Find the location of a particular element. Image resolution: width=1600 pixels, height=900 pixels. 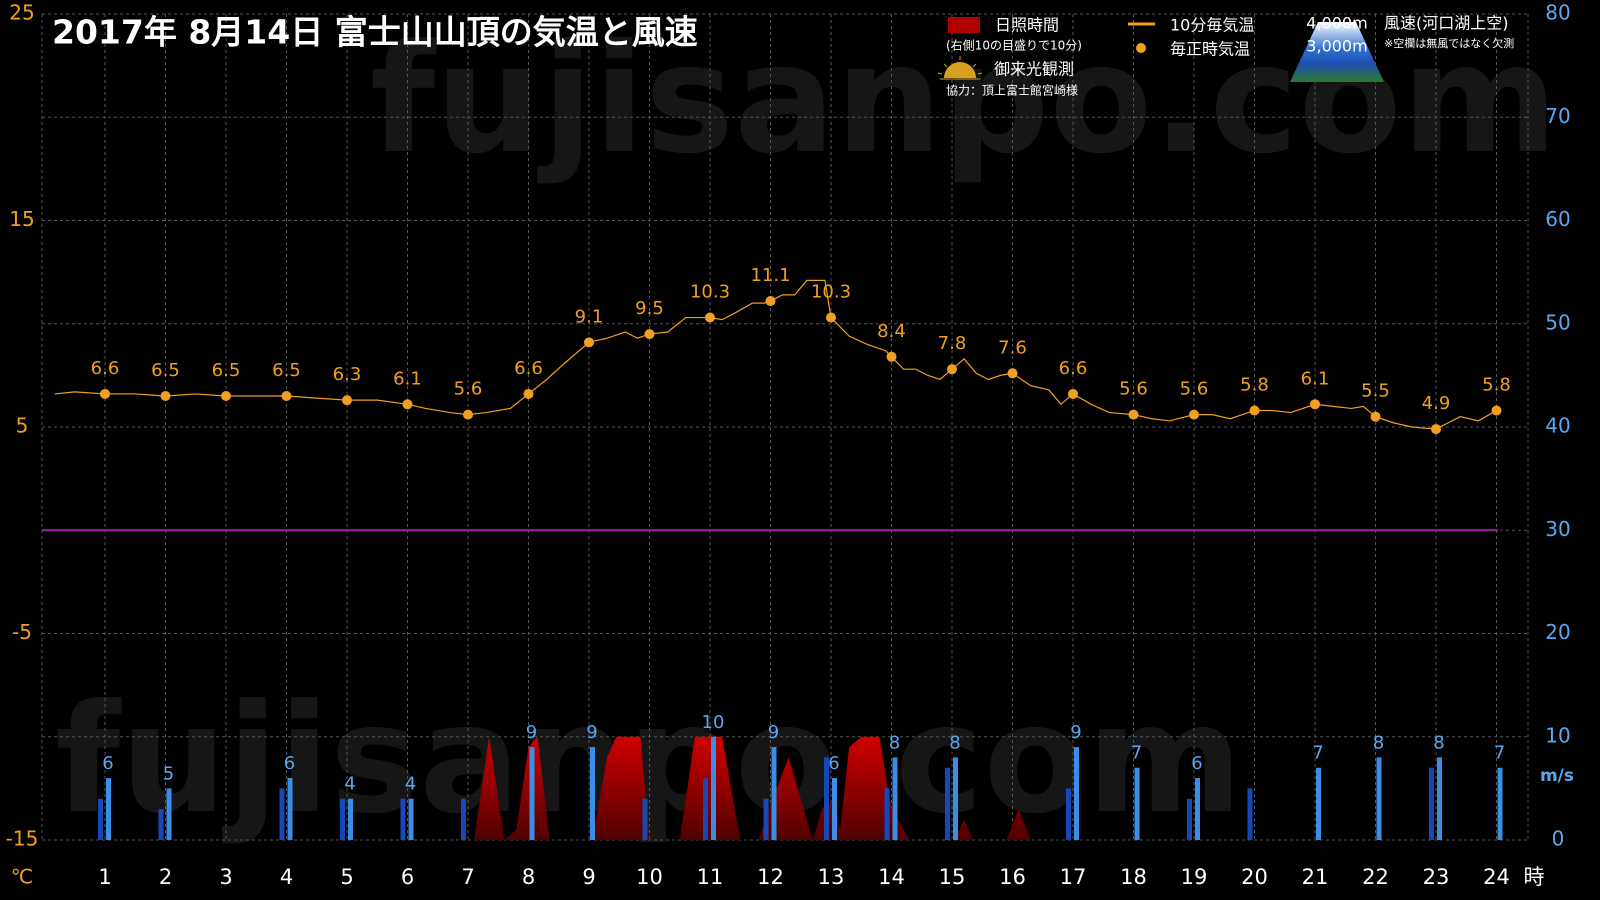

y2-tick-label: 10 is located at coordinates (1557, 735).